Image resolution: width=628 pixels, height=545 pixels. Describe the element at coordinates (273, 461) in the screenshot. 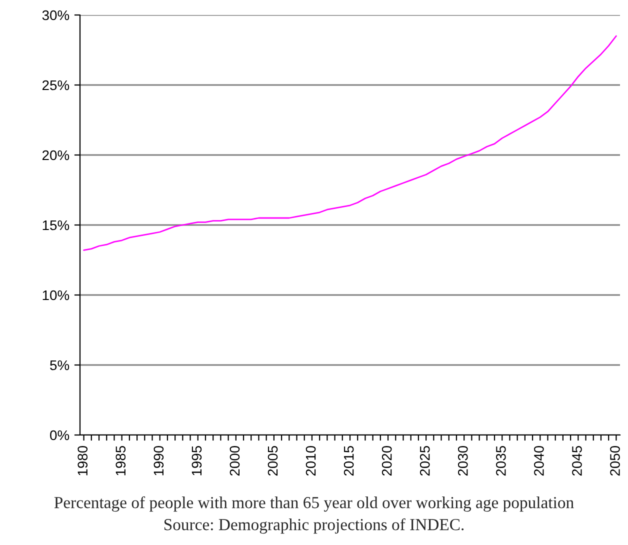

I see `x-tick-label: 2005` at that location.